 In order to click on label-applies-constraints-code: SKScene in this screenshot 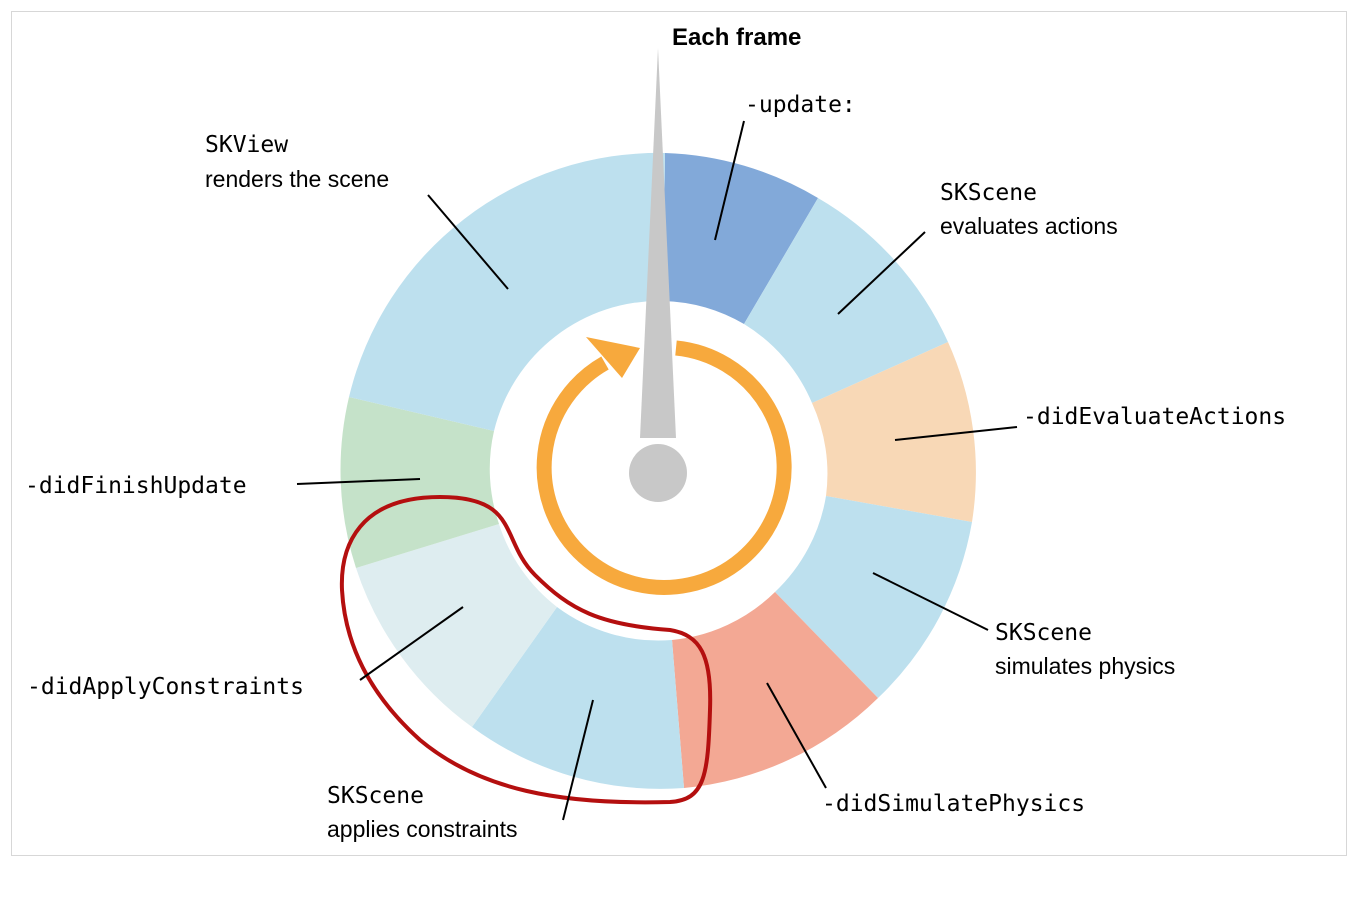, I will do `click(375, 796)`.